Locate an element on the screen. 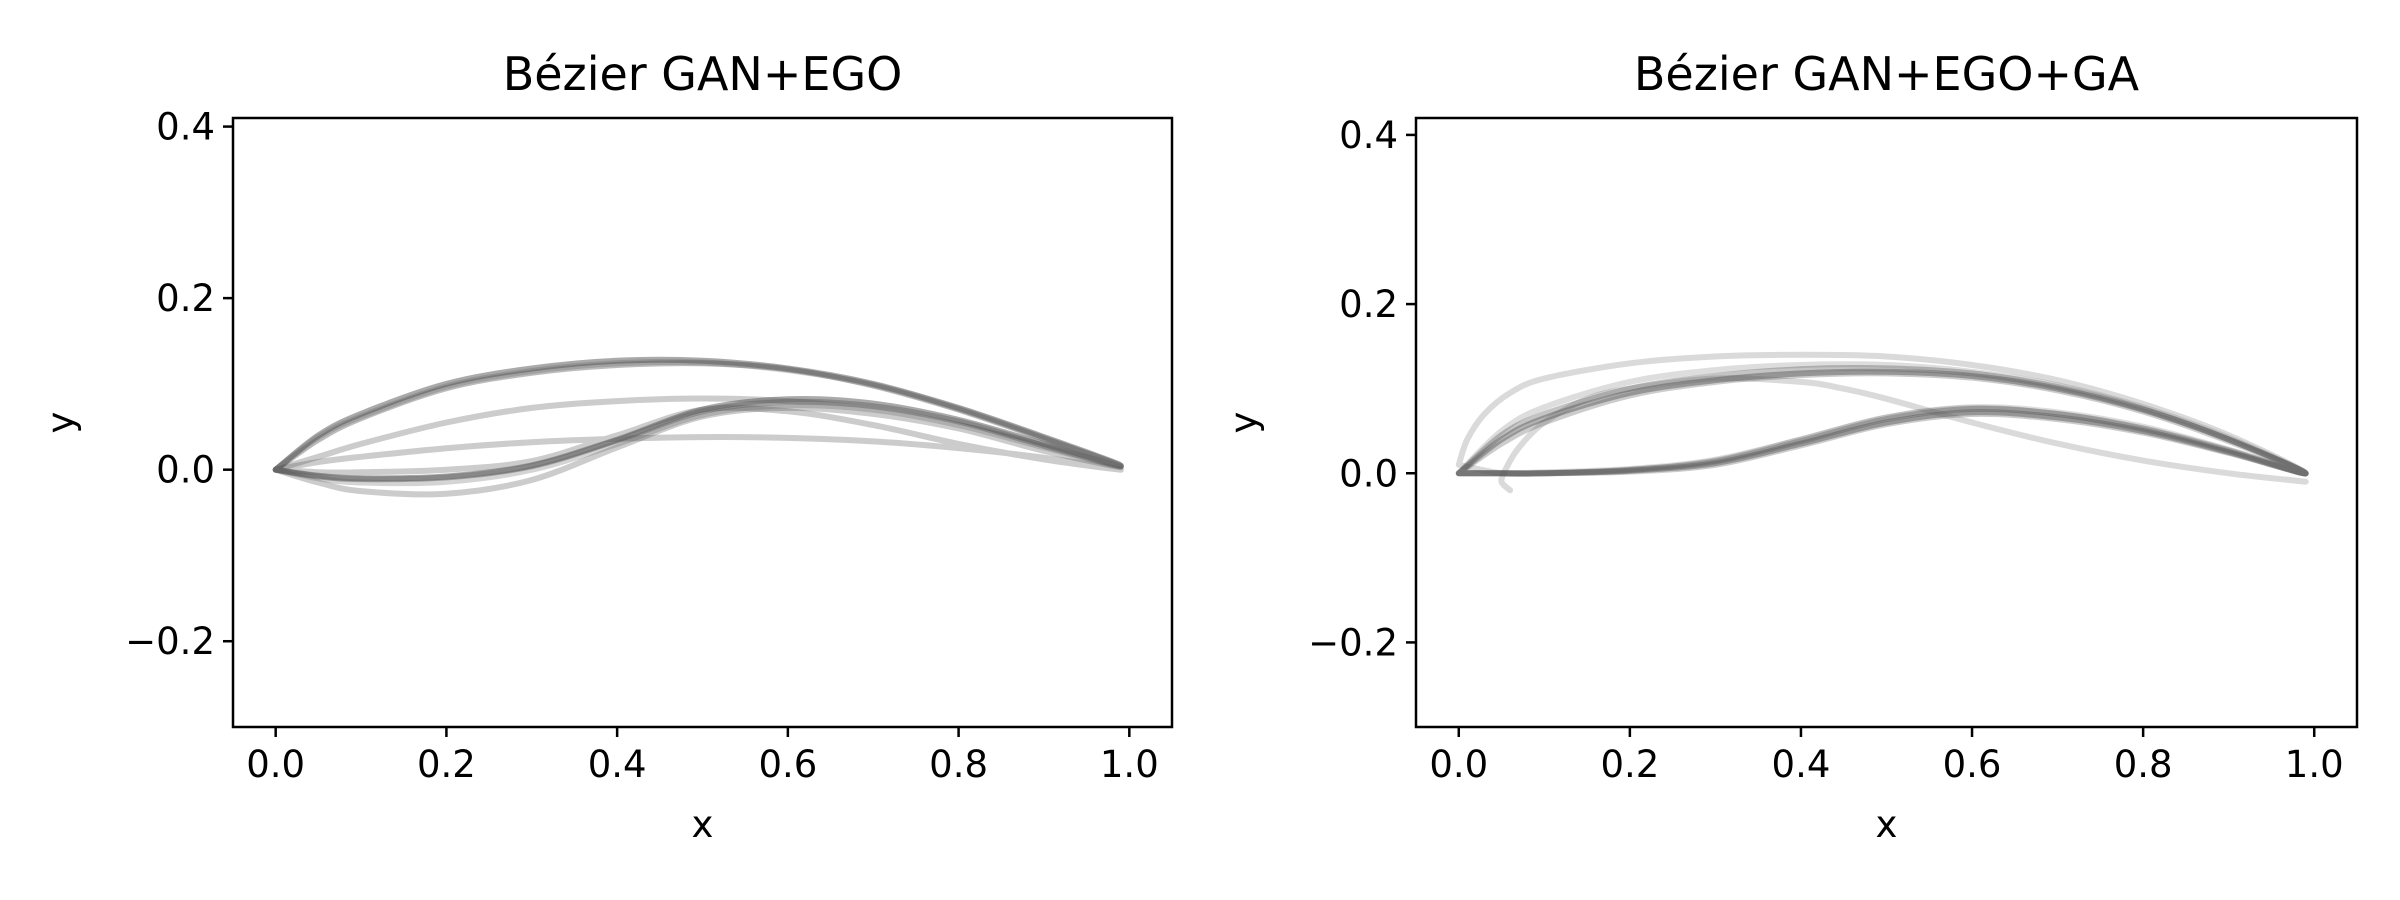 This screenshot has width=2400, height=900. chart-title: Bézier GAN+EGO is located at coordinates (703, 74).